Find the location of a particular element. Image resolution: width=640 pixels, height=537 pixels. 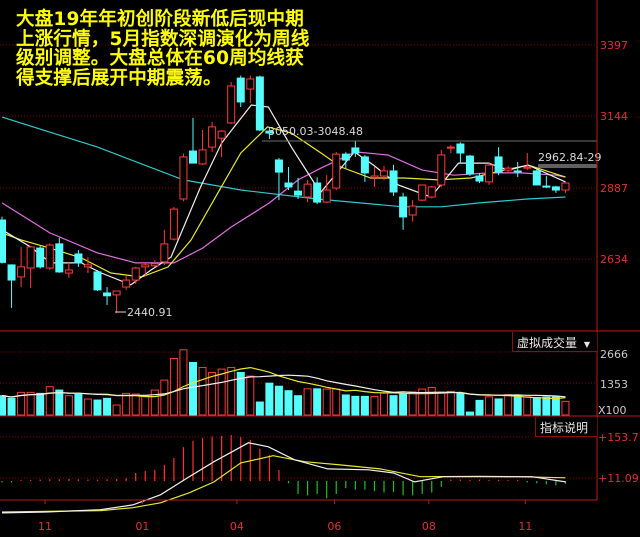

price-tick-label: 2887 is located at coordinates (614, 188).